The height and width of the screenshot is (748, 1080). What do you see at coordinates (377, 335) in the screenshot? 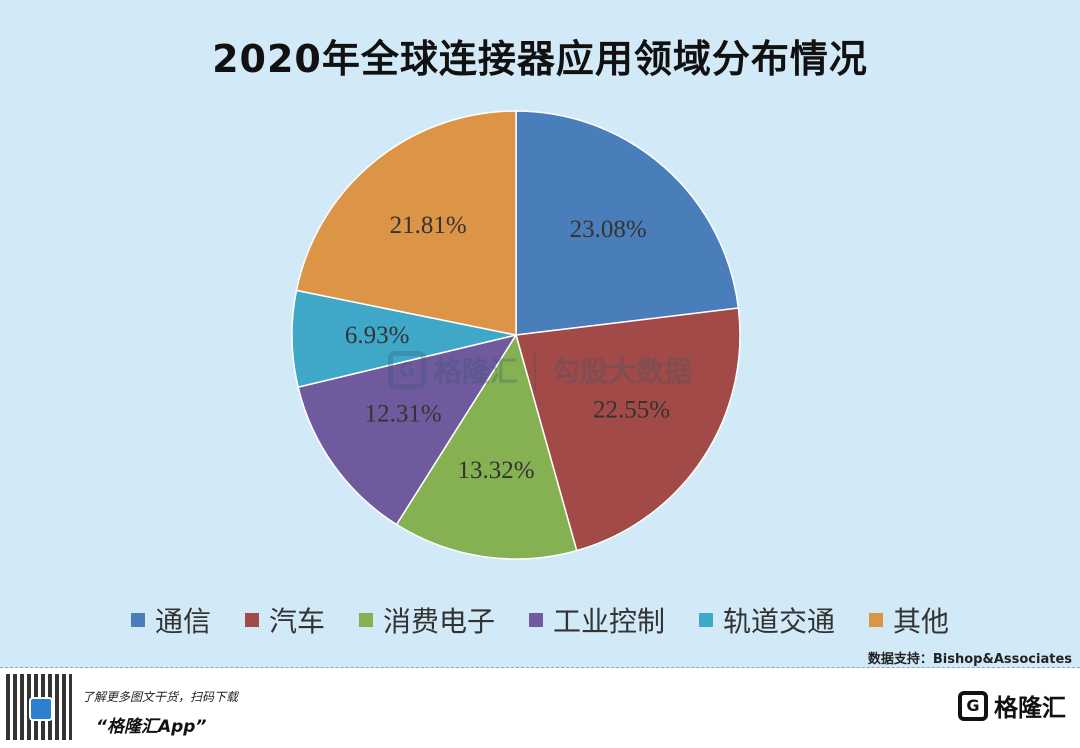
I see `slice-label-4: 6.93%` at bounding box center [377, 335].